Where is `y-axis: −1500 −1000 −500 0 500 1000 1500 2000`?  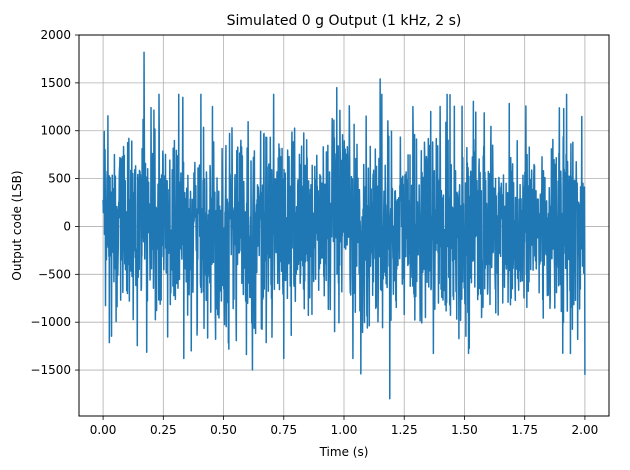 y-axis: −1500 −1000 −500 0 500 1000 1500 2000 is located at coordinates (54, 202).